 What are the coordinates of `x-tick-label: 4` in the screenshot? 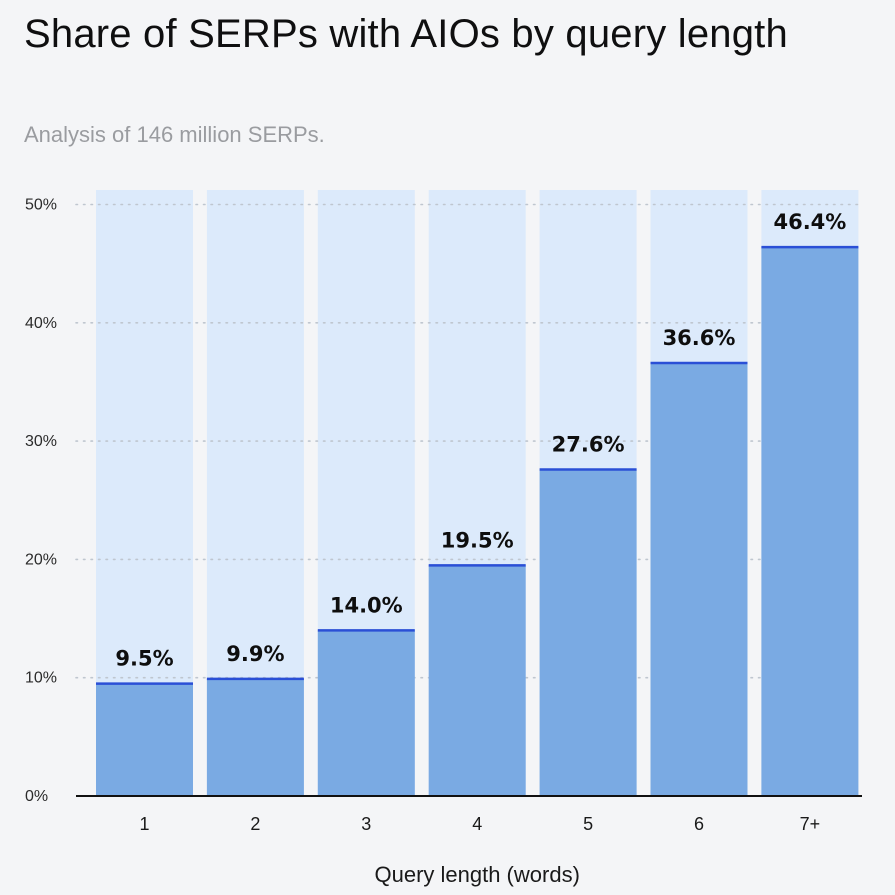 It's located at (477, 824).